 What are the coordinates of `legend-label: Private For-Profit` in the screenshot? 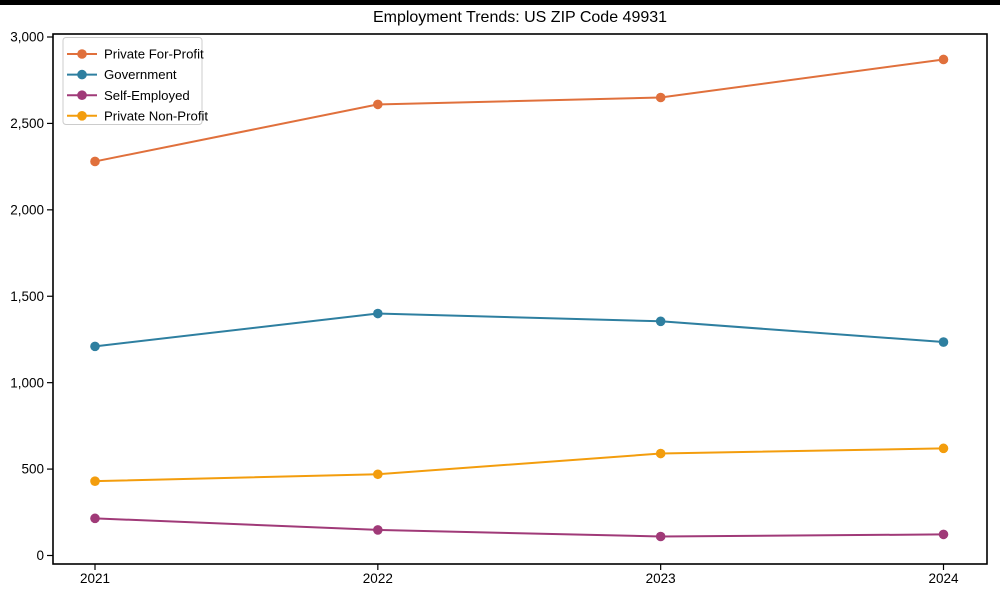 It's located at (154, 54).